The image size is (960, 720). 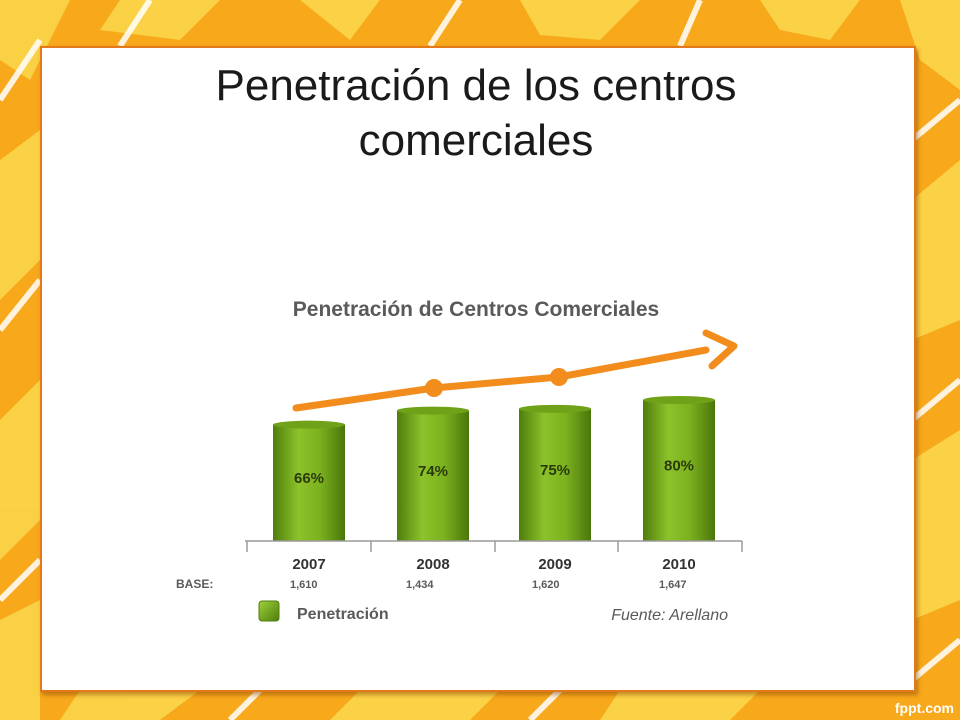 I want to click on bar-value-label: 66%, so click(x=309, y=478).